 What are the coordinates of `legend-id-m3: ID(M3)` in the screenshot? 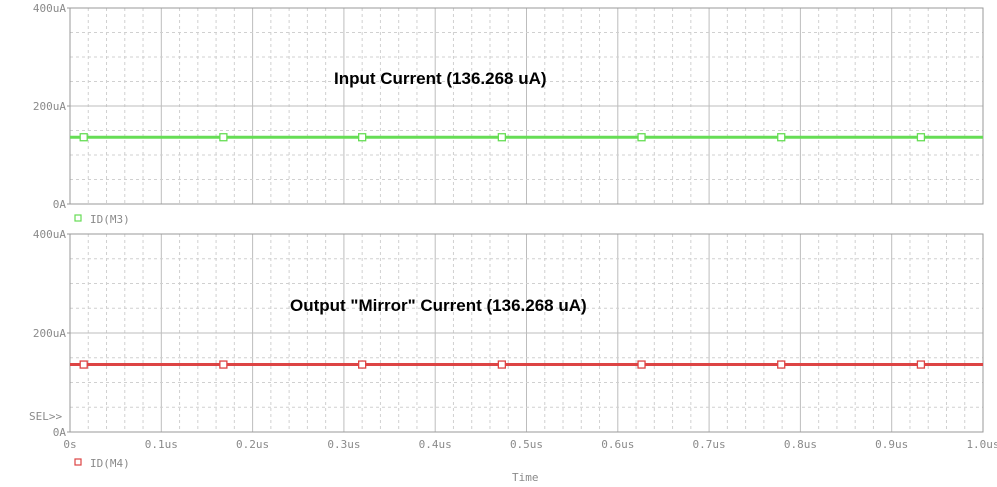 It's located at (102, 219).